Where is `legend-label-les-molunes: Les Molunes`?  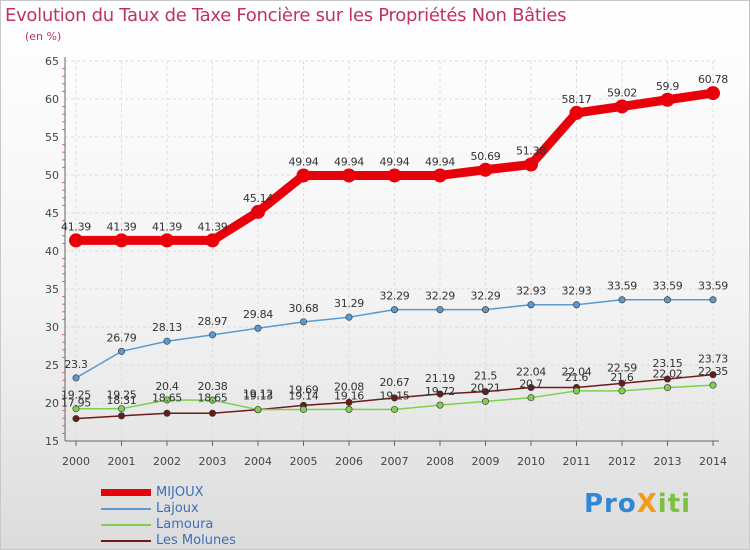 legend-label-les-molunes: Les Molunes is located at coordinates (196, 540).